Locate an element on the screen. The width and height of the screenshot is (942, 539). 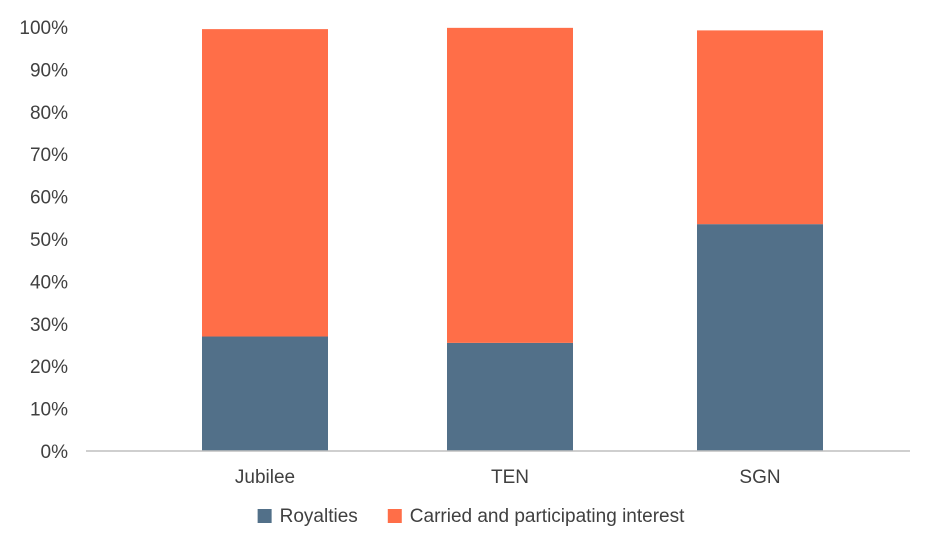
legend-label-royalties: Royalties is located at coordinates (319, 516).